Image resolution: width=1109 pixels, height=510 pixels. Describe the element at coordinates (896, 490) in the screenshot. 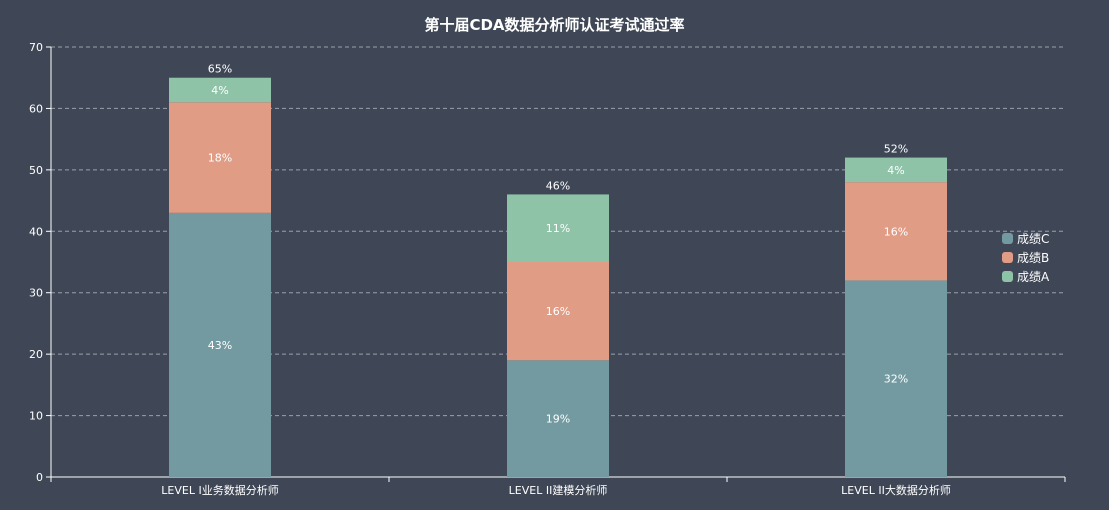

I see `x-tick-label: LEVEL II大数据分析师` at that location.